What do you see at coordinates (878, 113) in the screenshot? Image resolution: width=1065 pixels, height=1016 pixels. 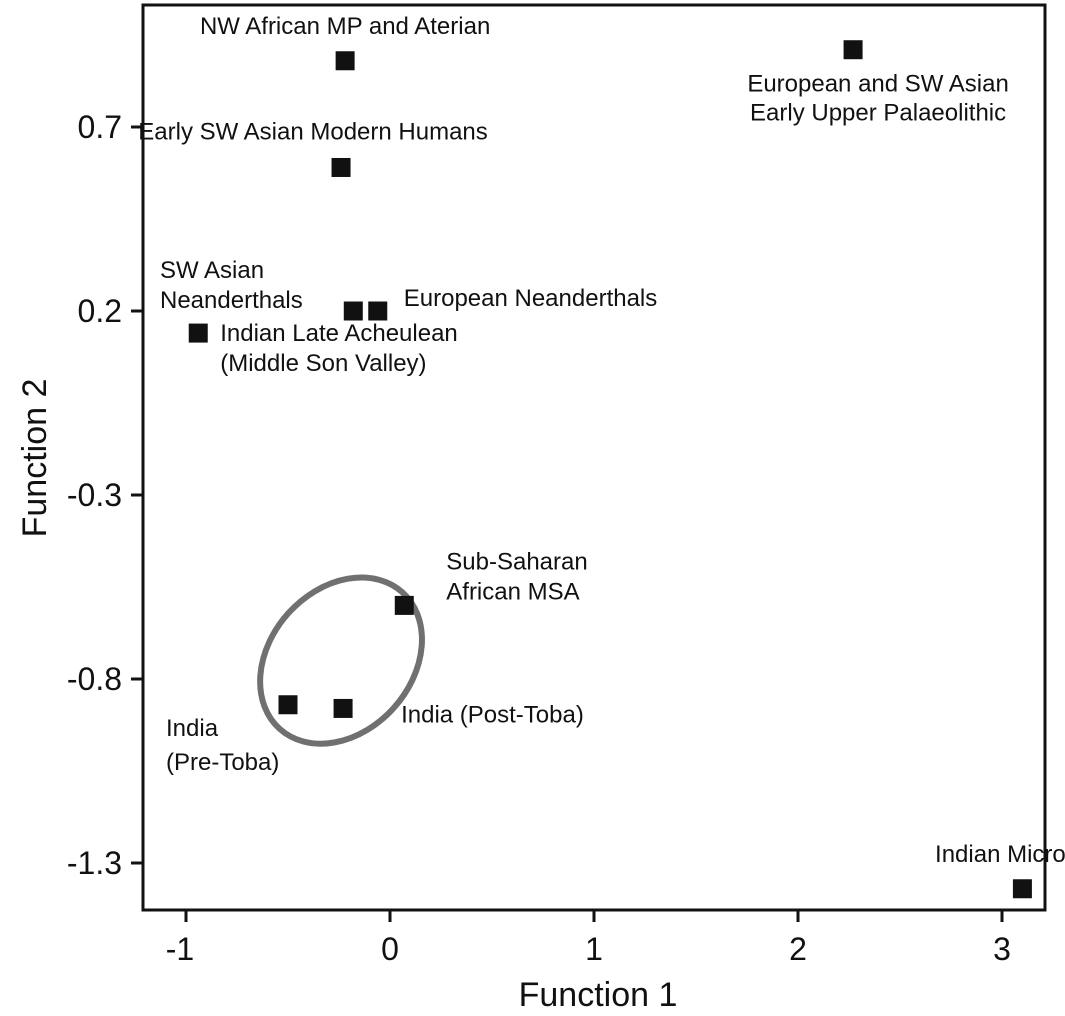 I see `point-label: Early Upper Palaeolithic` at bounding box center [878, 113].